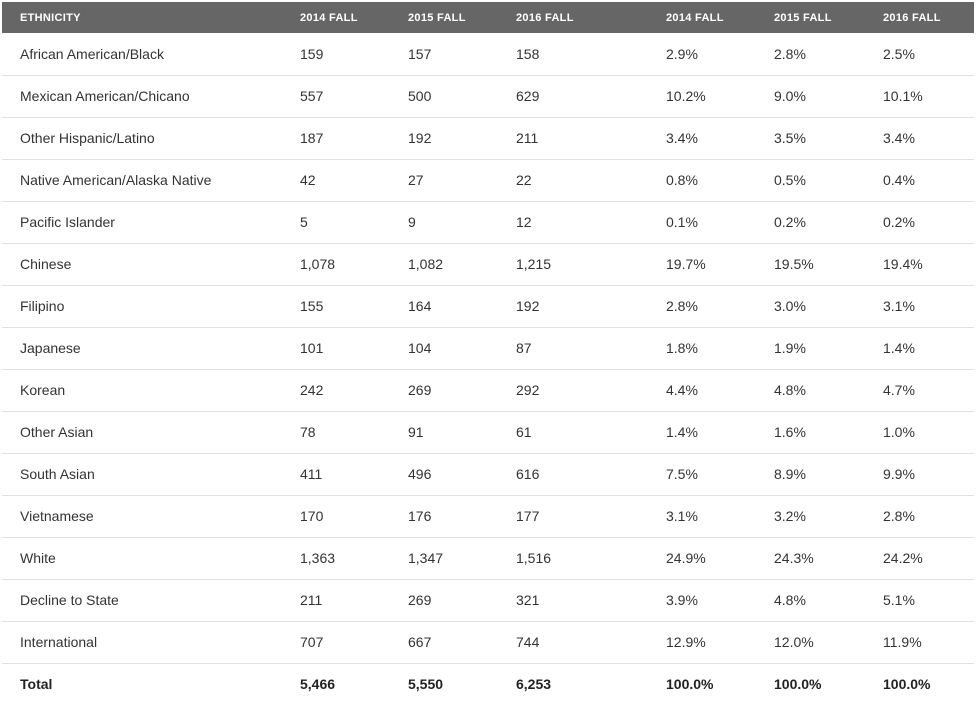 The image size is (980, 705). What do you see at coordinates (488, 264) in the screenshot?
I see `table-row: Chinese 1,078 1,082 1,215 19.7% 19.5% 19.4%` at bounding box center [488, 264].